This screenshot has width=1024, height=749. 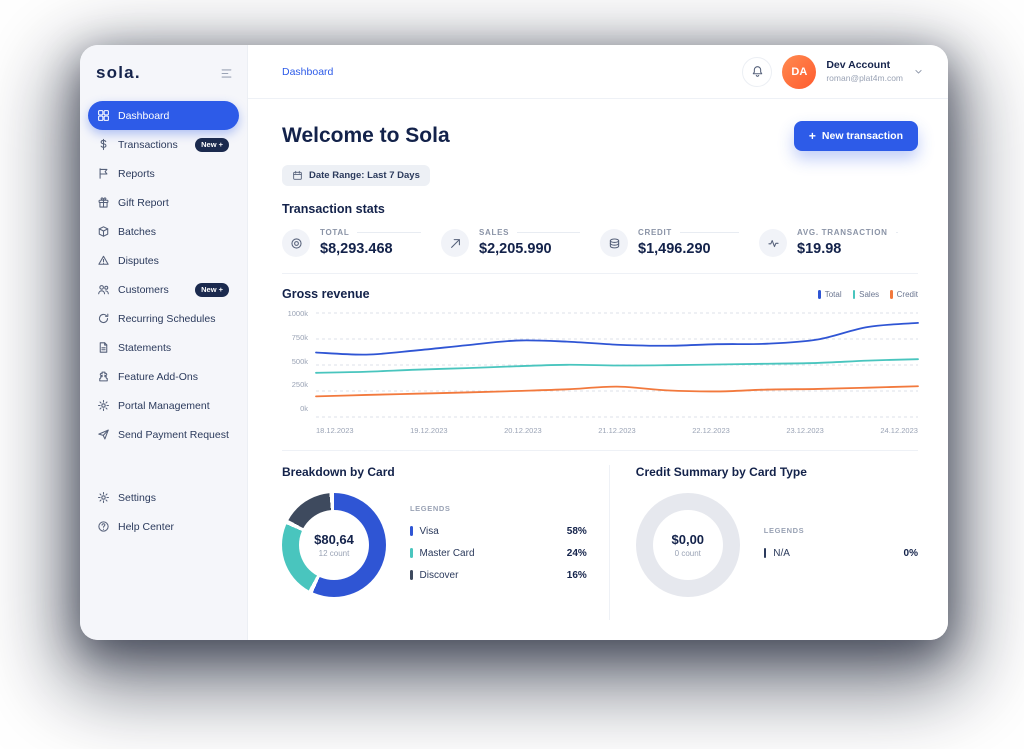 What do you see at coordinates (299, 385) in the screenshot?
I see `y-tick-label: 250k` at bounding box center [299, 385].